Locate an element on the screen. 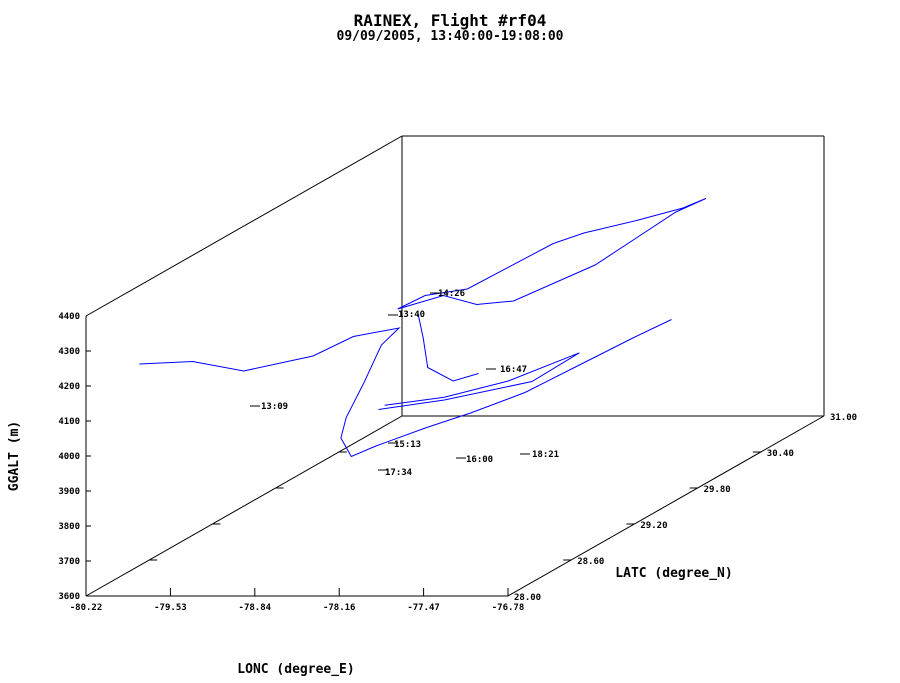 The height and width of the screenshot is (683, 900). z-tick-label: 4000 is located at coordinates (69, 457).